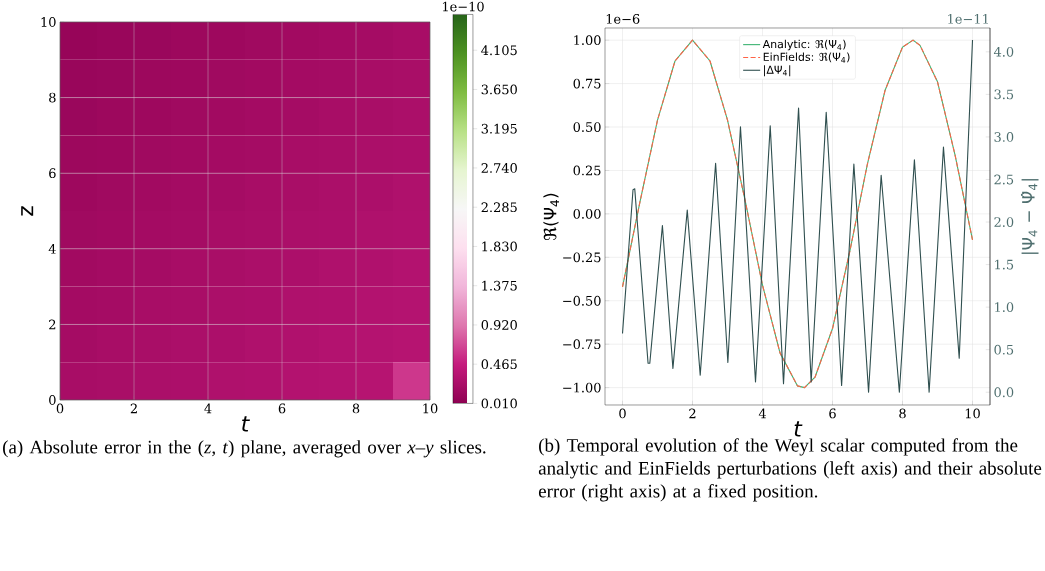 This screenshot has height=571, width=1045. I want to click on y2-tick-label: 0.0, so click(1004, 392).